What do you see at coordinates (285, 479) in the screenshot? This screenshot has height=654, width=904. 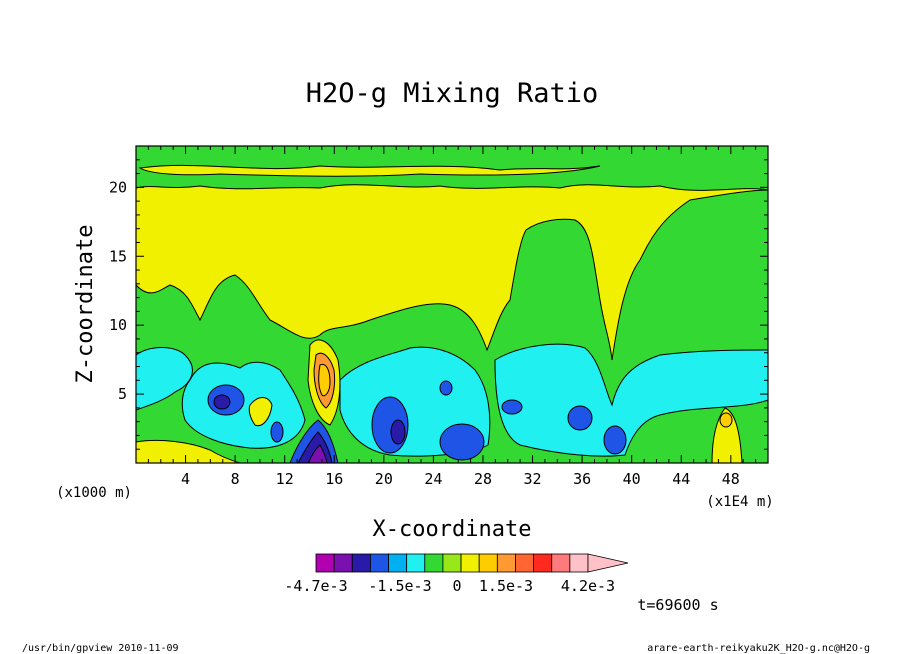 I see `x-tick-label: 12` at bounding box center [285, 479].